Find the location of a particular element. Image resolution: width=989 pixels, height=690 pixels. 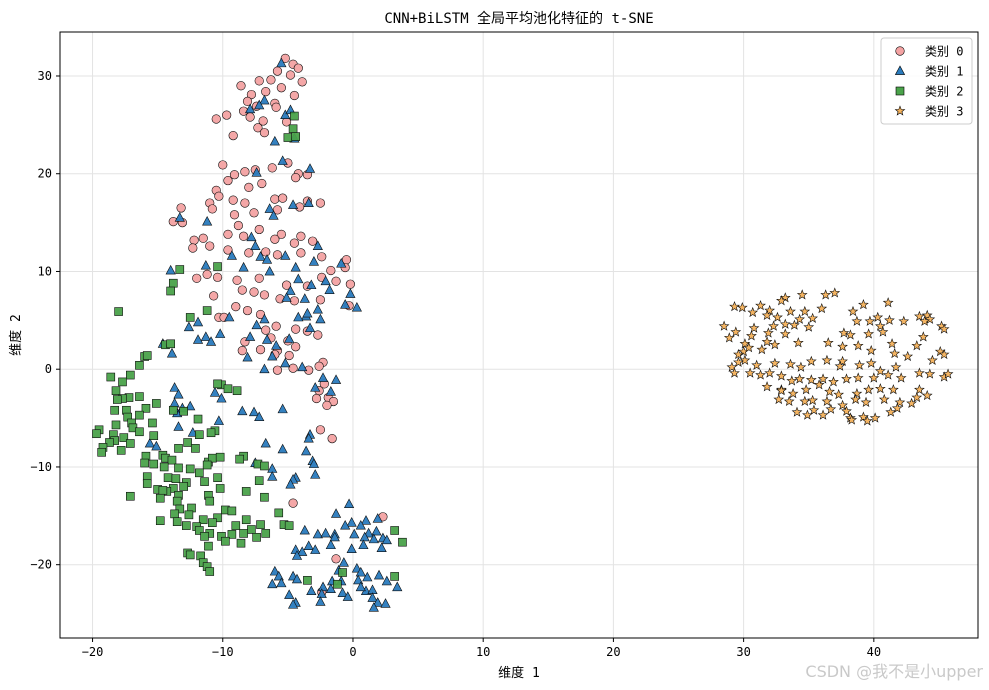

x-tick-label: 20 is located at coordinates (613, 652).